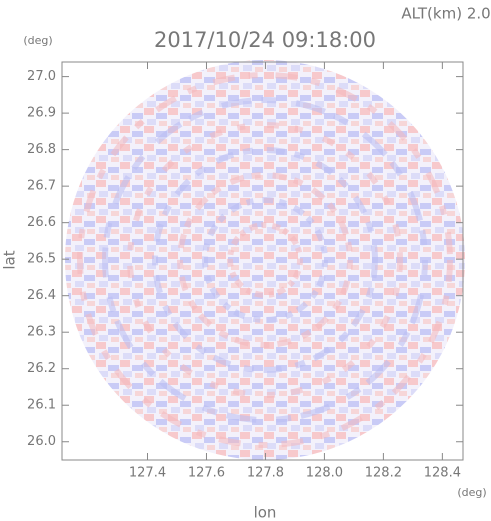  I want to click on y-tick-label: 26.4, so click(41, 295).